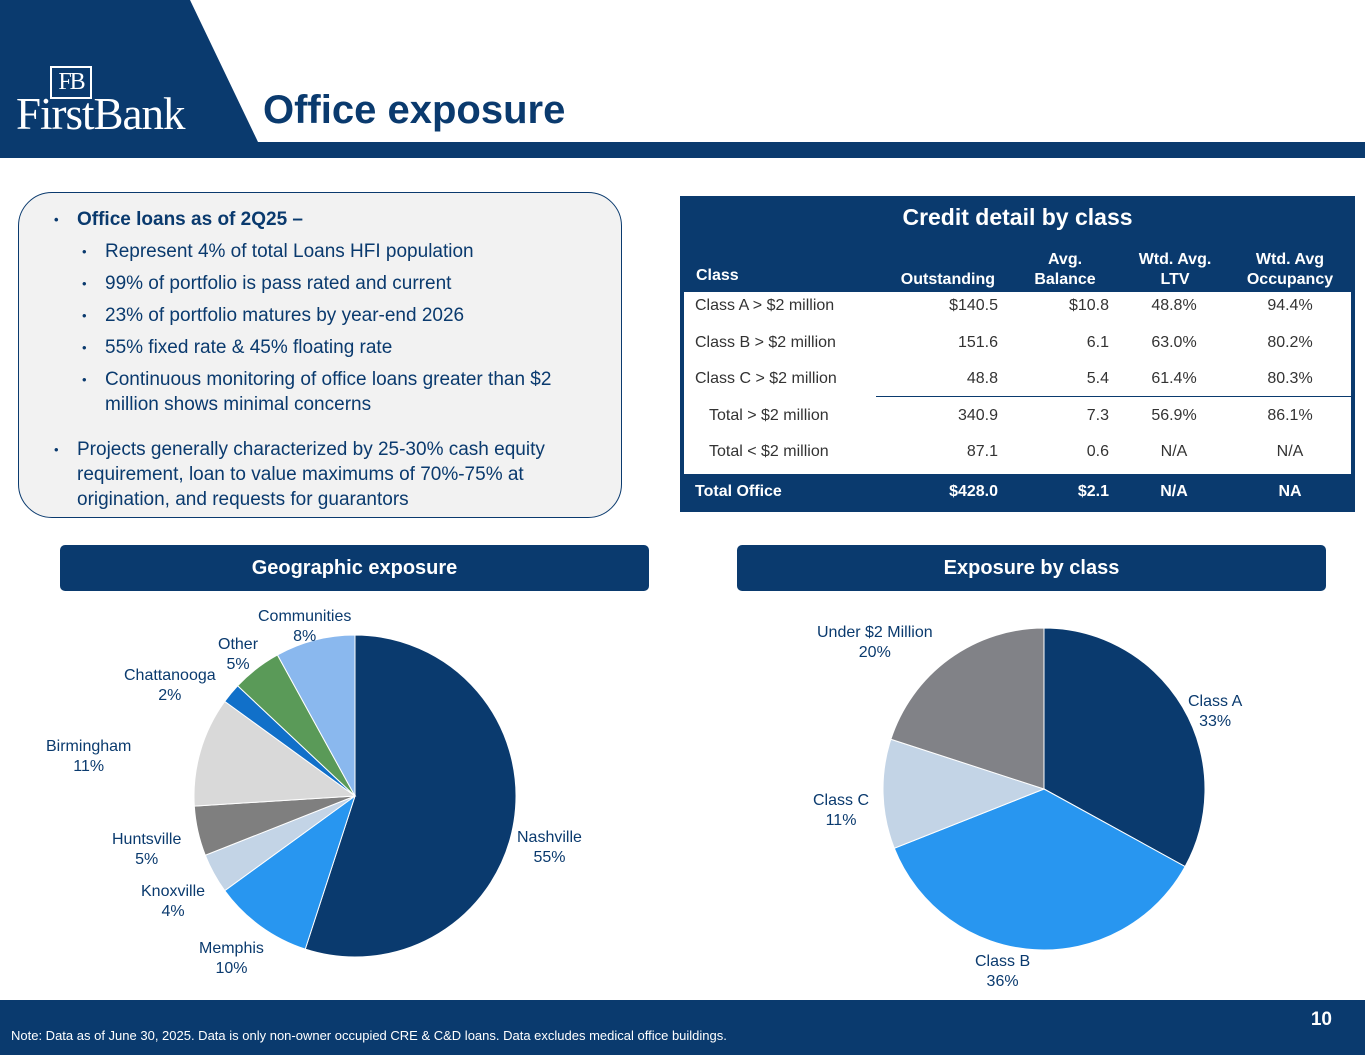  Describe the element at coordinates (1174, 342) in the screenshot. I see `table-cell: 63.0%` at that location.